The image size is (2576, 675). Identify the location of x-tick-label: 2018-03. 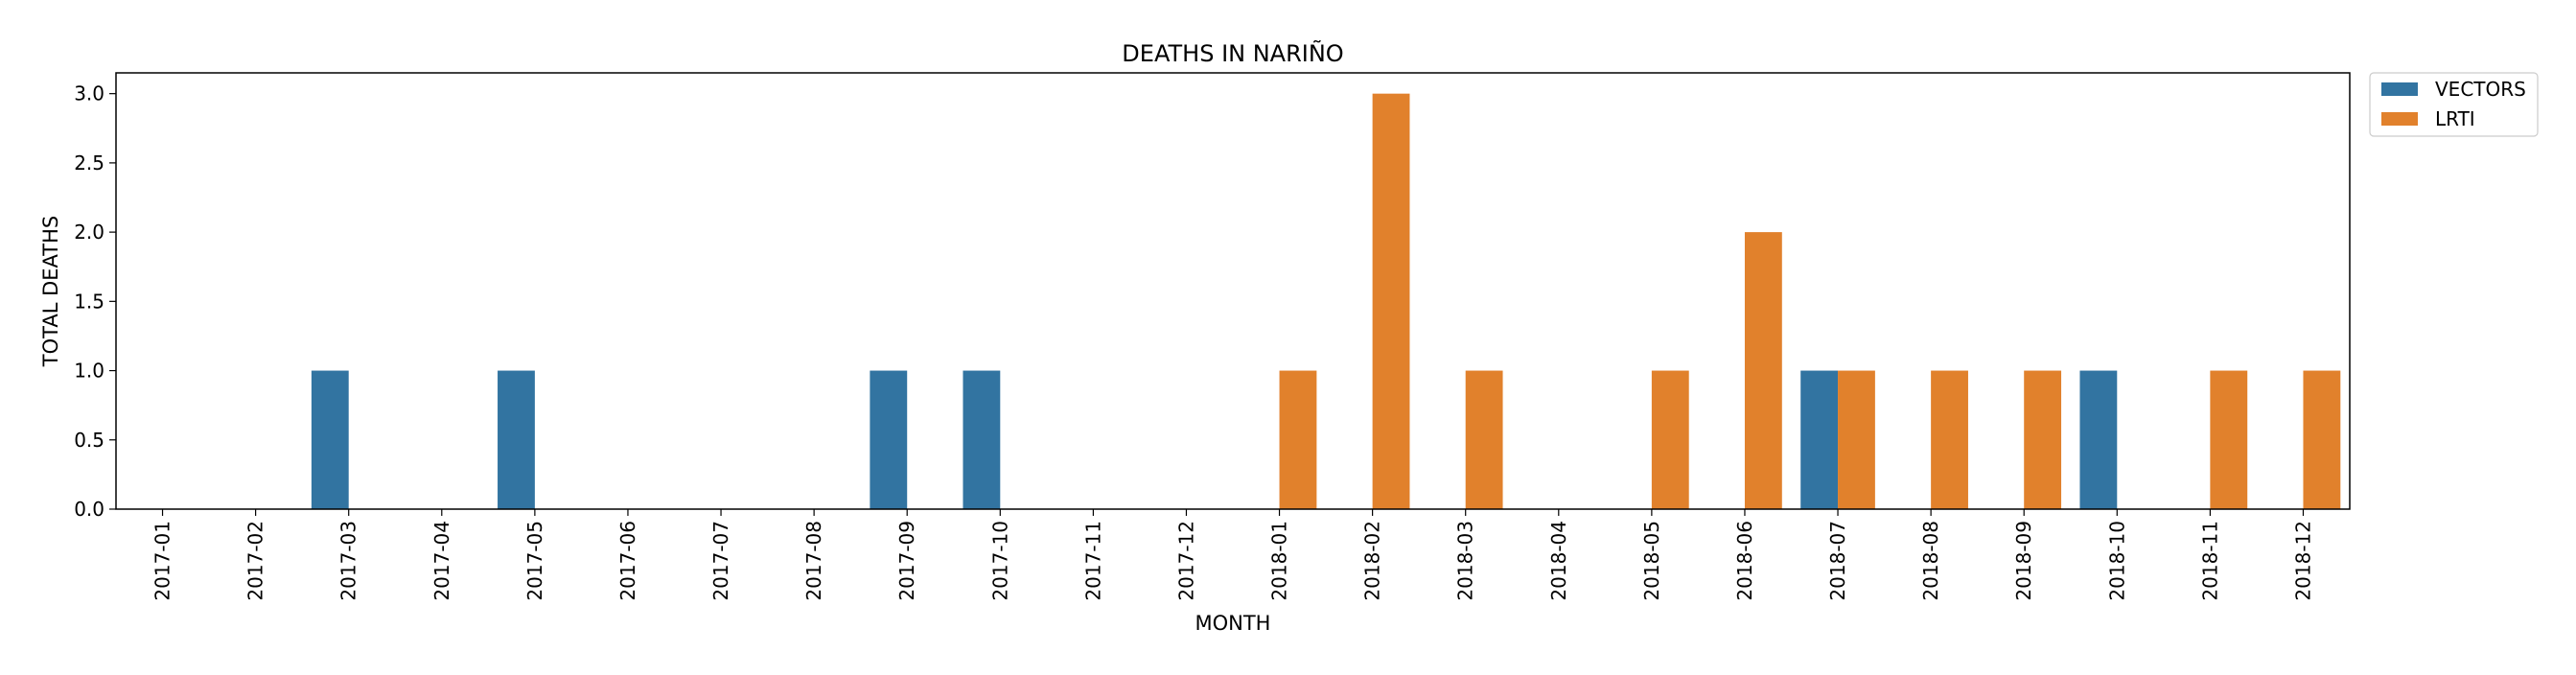
(1466, 561).